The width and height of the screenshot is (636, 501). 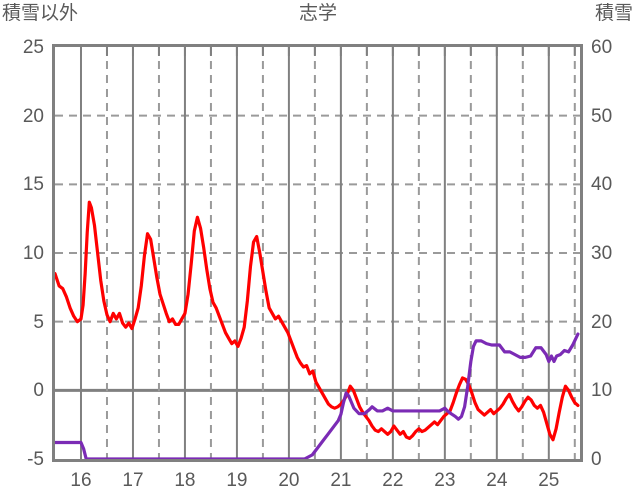 I want to click on y-tick-right-60: 60, so click(x=602, y=47).